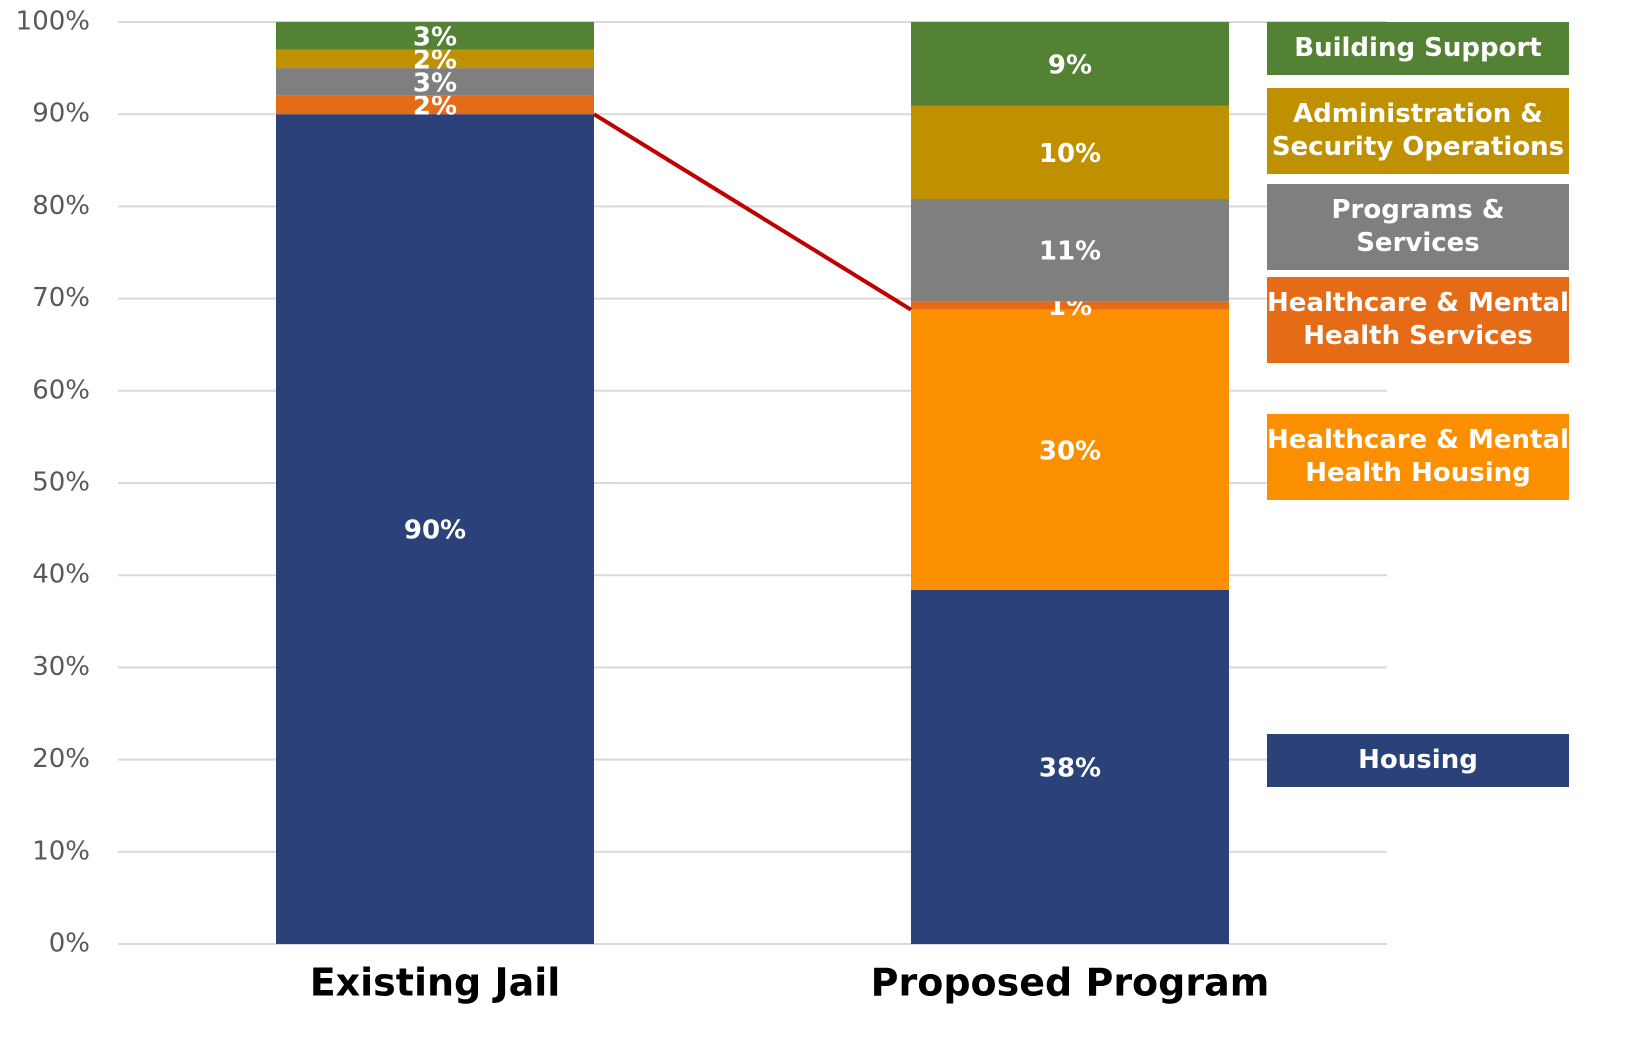 The width and height of the screenshot is (1637, 1051). What do you see at coordinates (61, 114) in the screenshot?
I see `y-tick-label: 90%` at bounding box center [61, 114].